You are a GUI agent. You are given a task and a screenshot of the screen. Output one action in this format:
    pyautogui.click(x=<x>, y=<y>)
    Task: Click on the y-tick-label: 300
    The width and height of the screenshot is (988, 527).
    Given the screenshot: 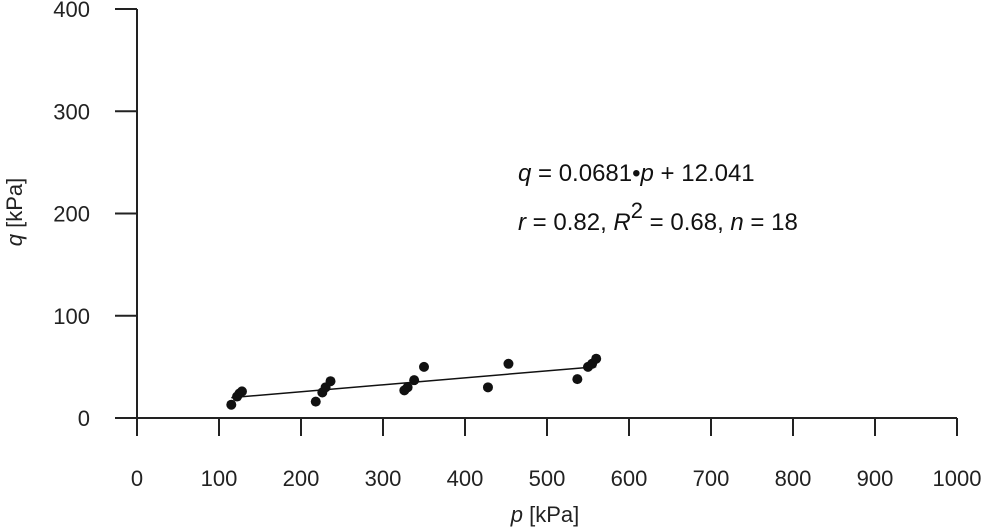 What is the action you would take?
    pyautogui.click(x=71, y=111)
    